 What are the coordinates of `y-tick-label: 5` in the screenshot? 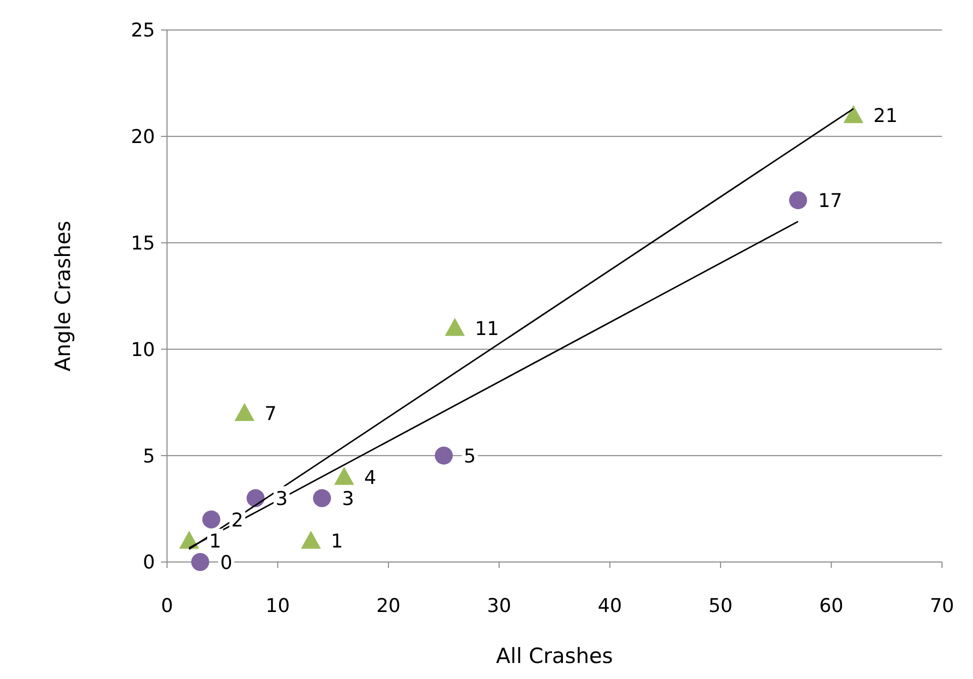 It's located at (148, 456).